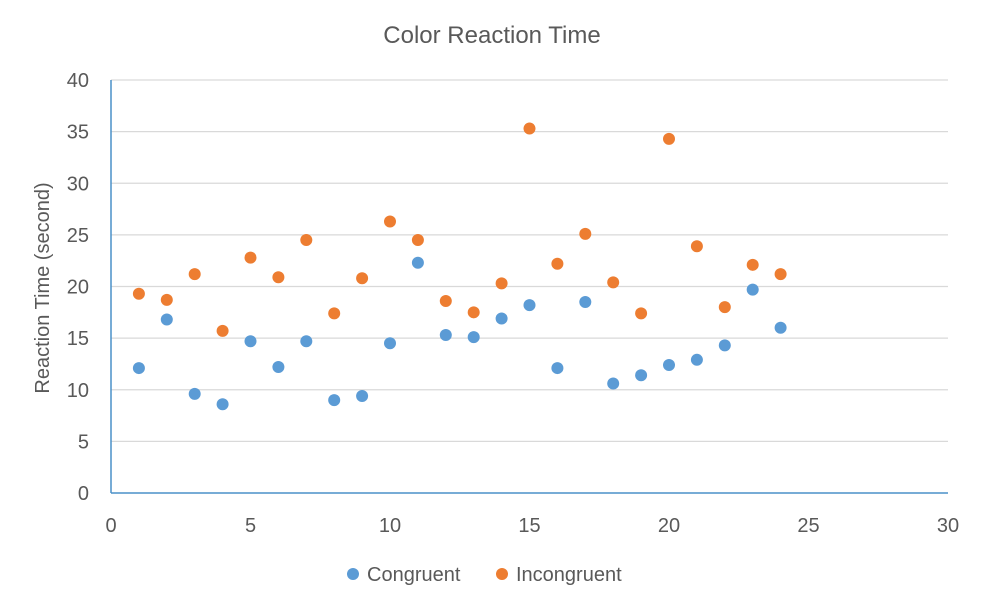  What do you see at coordinates (78, 133) in the screenshot?
I see `y-tick-label: 35` at bounding box center [78, 133].